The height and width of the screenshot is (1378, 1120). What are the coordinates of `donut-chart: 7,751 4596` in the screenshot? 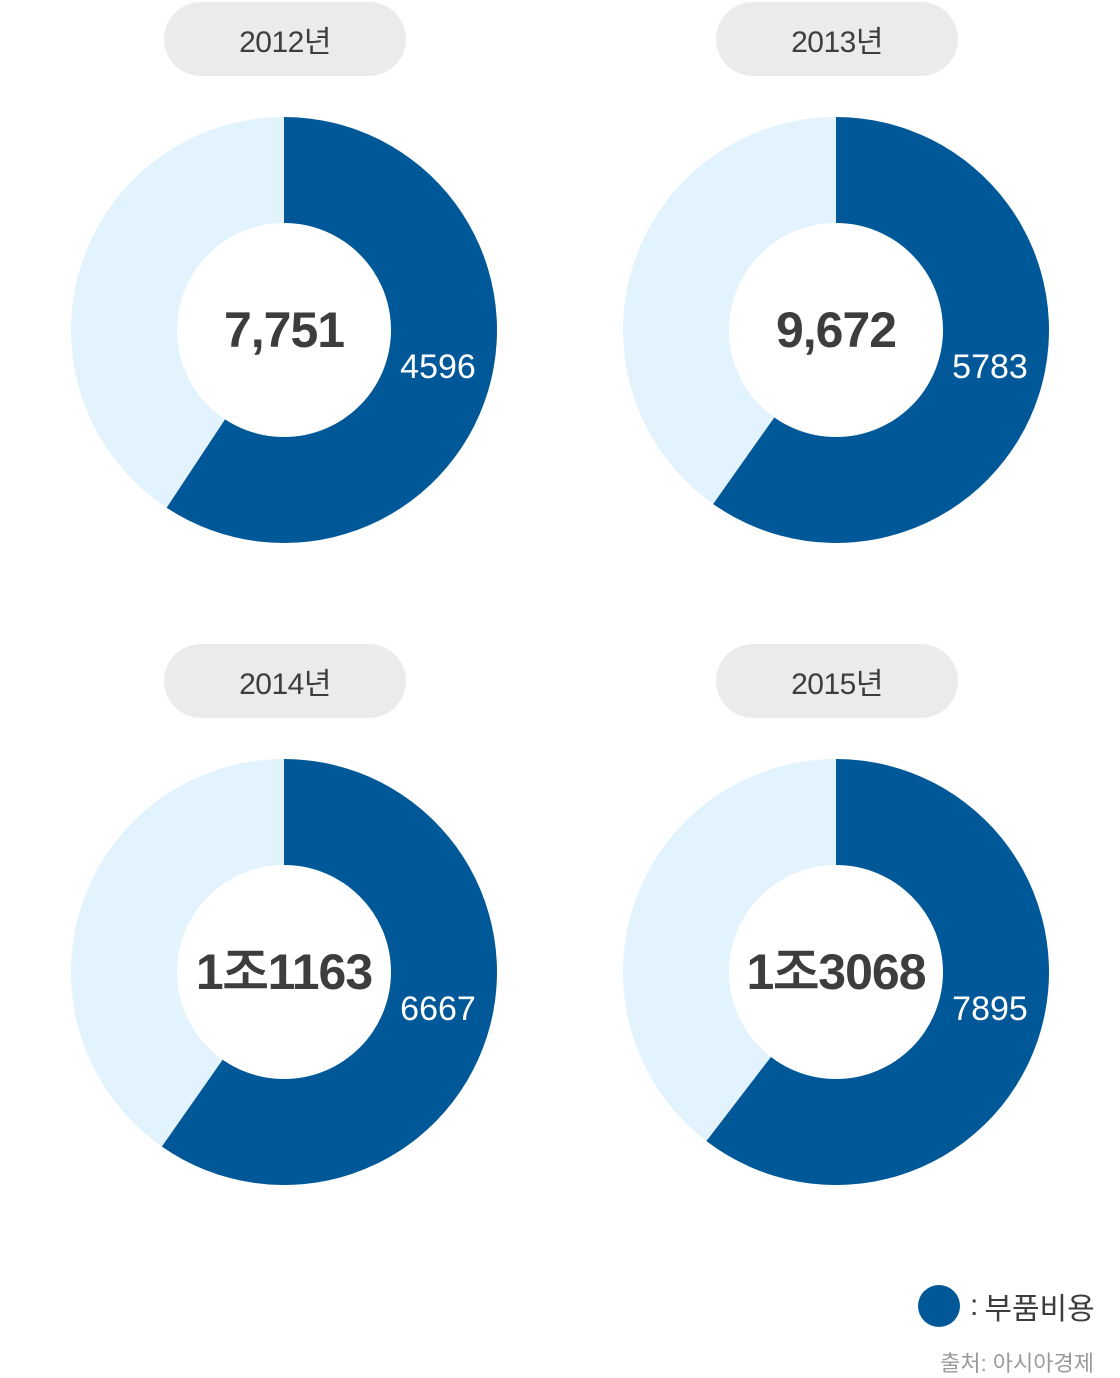 It's located at (283, 329).